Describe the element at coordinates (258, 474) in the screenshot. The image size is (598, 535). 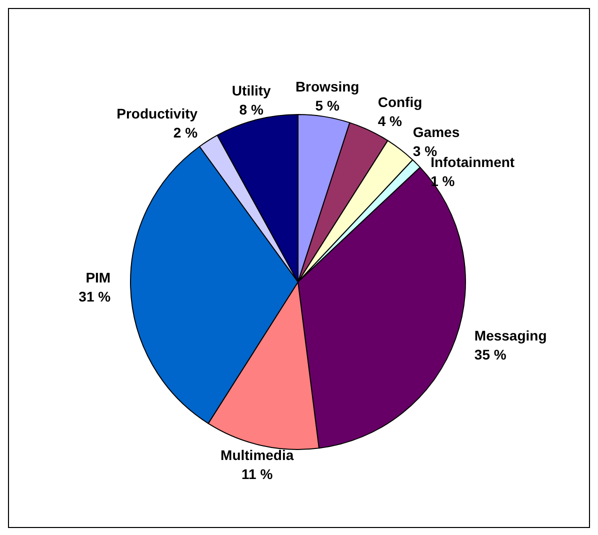
I see `data-label: 11 %` at that location.